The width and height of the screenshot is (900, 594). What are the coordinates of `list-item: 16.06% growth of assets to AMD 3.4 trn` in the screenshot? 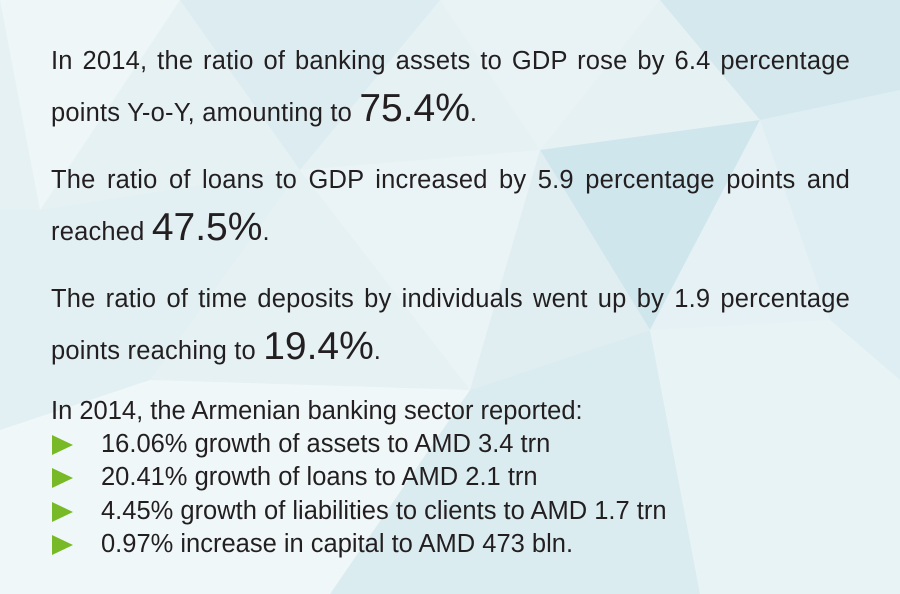 It's located at (450, 444).